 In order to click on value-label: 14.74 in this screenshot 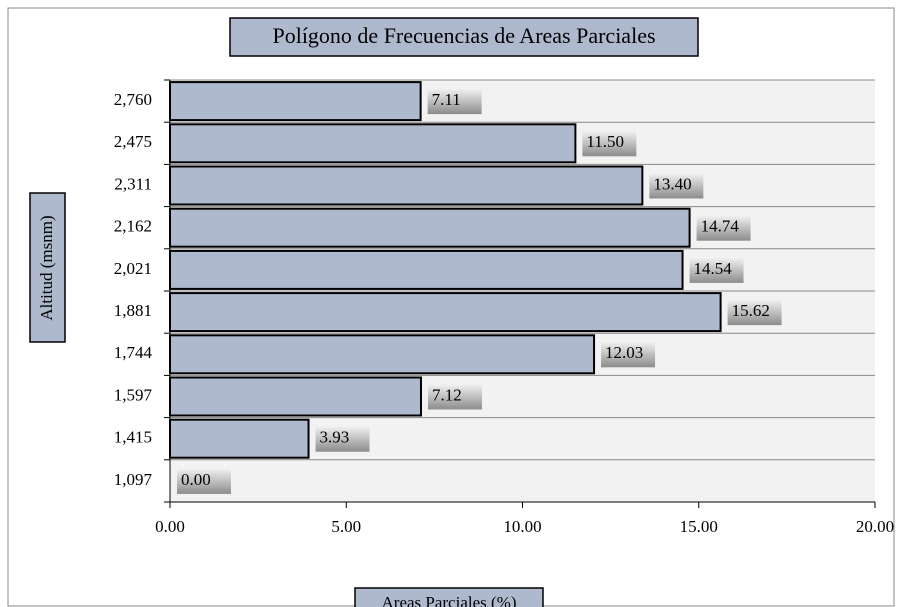, I will do `click(720, 226)`.